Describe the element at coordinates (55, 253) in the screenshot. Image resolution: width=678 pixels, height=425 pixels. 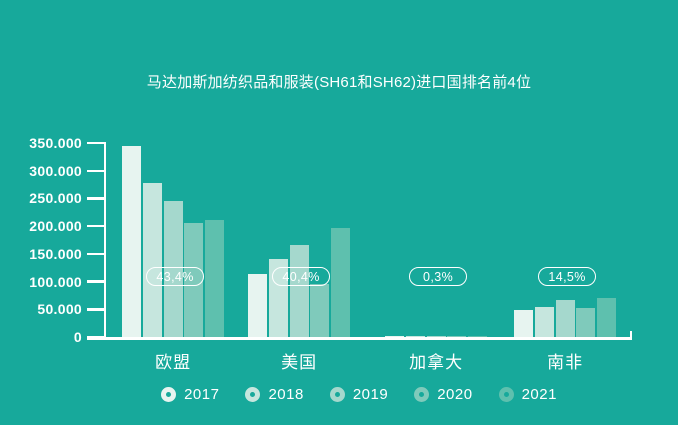
I see `y-tick-label: 150.000` at that location.